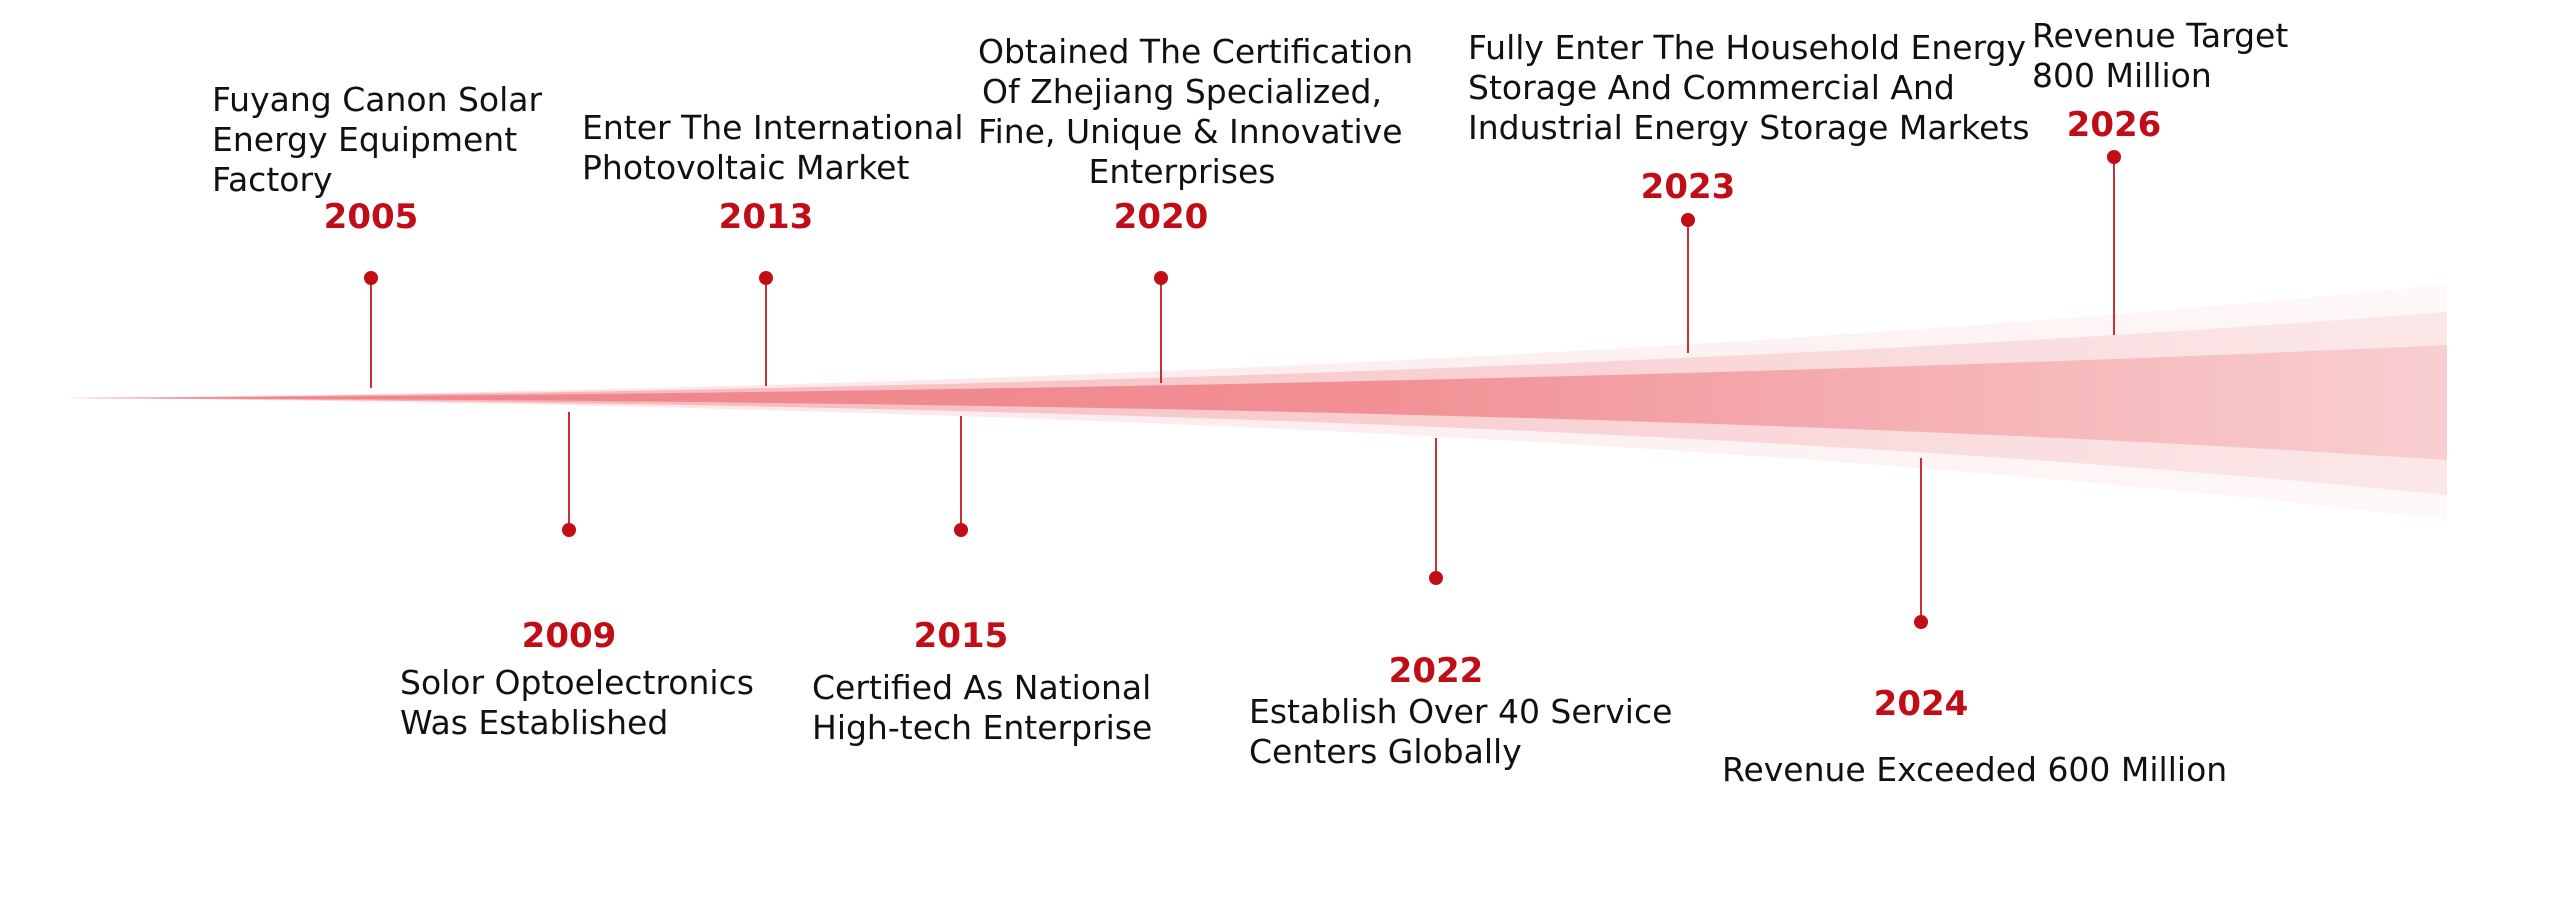 The image size is (2557, 911). What do you see at coordinates (1921, 704) in the screenshot?
I see `milestone-year: 2024` at bounding box center [1921, 704].